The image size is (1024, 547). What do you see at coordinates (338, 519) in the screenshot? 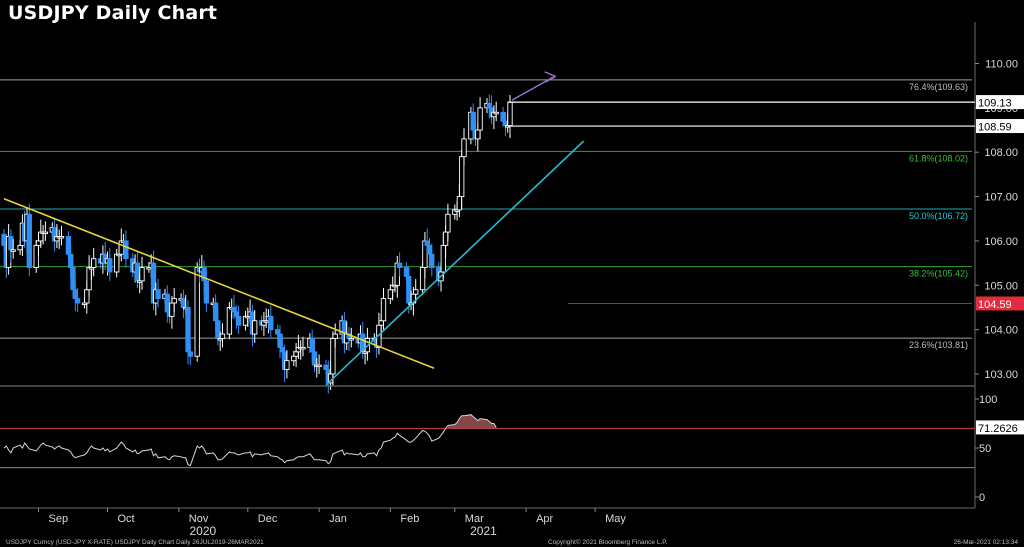
I see `x-tick-label-4: Jan` at bounding box center [338, 519].